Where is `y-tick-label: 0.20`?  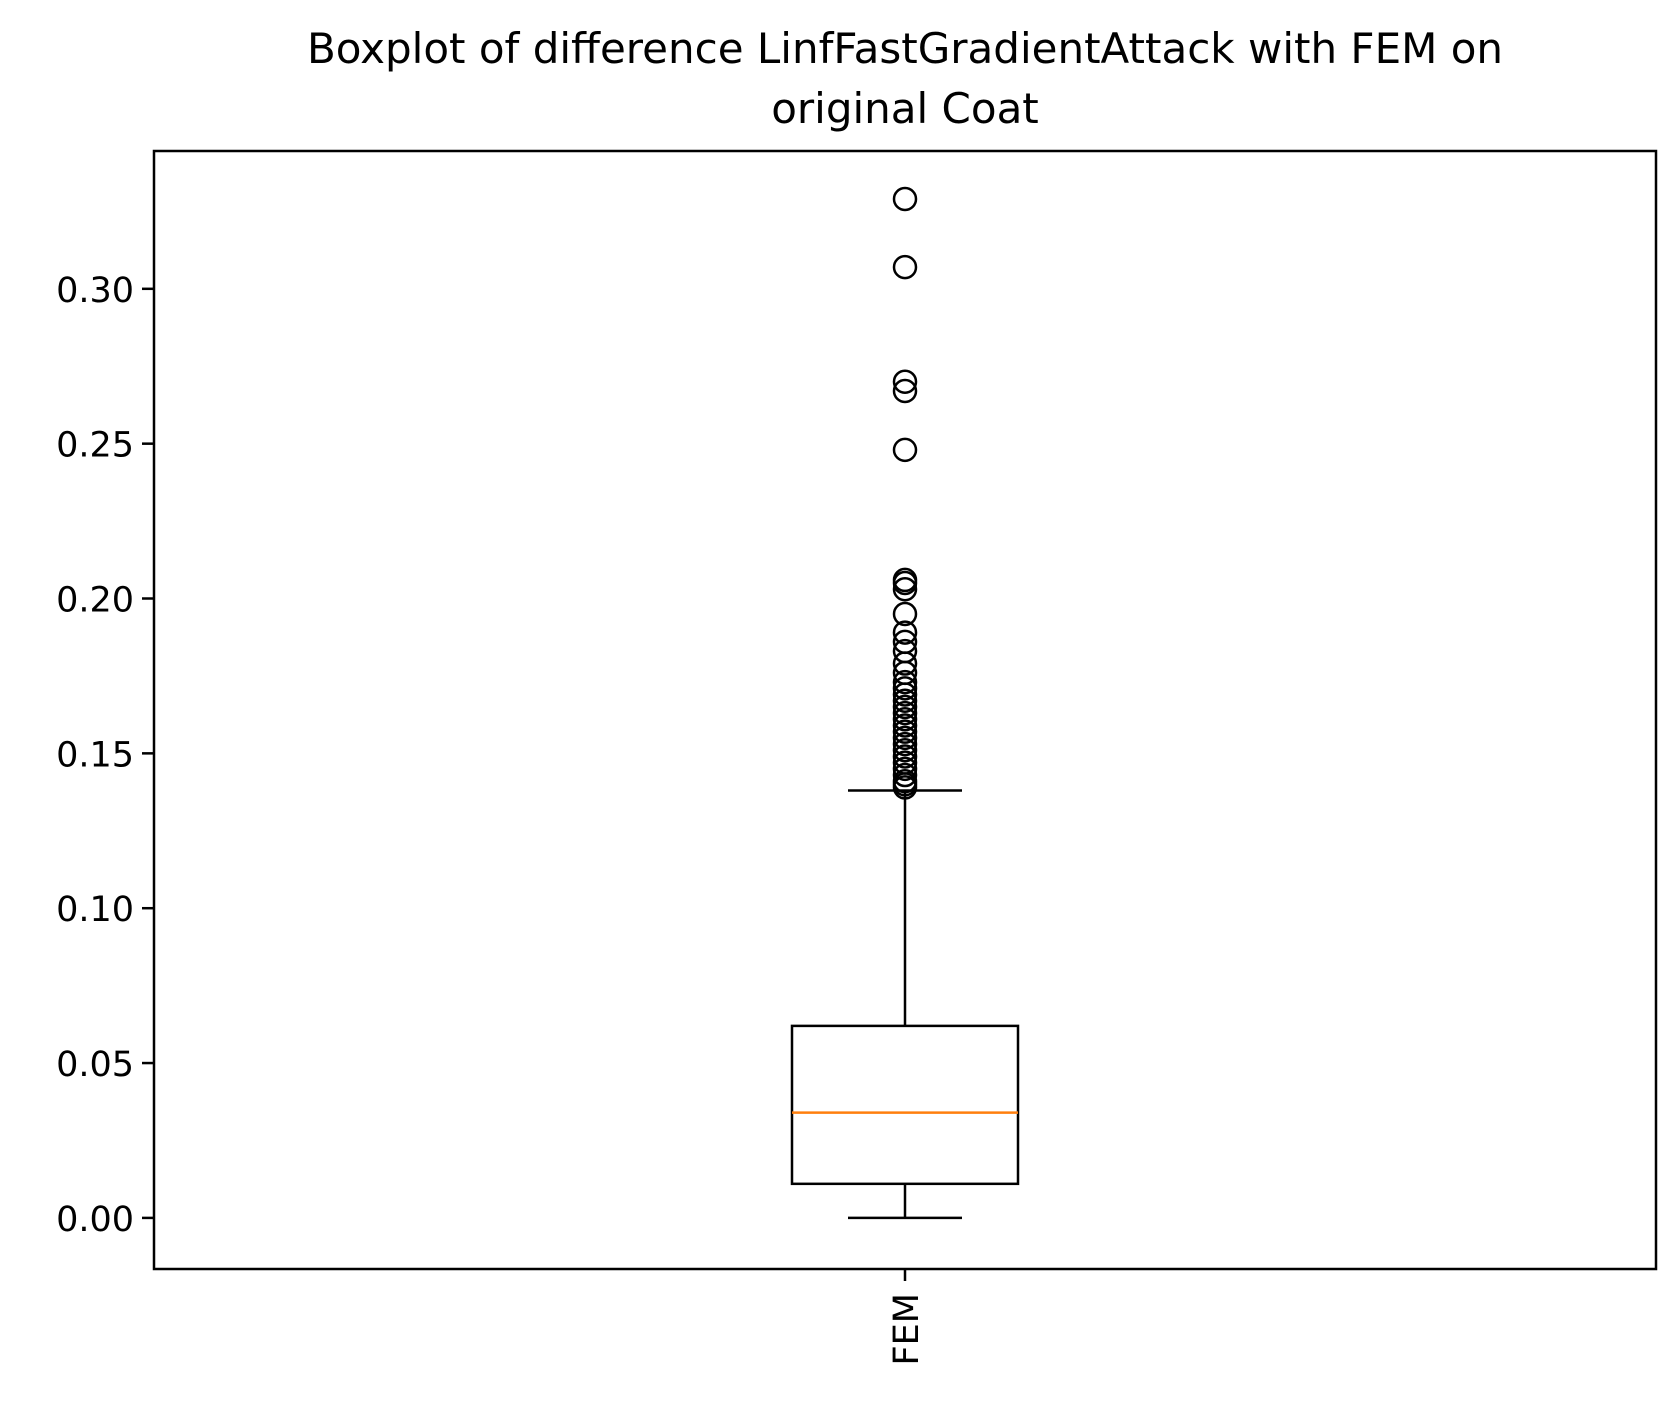
y-tick-label: 0.20 is located at coordinates (95, 601).